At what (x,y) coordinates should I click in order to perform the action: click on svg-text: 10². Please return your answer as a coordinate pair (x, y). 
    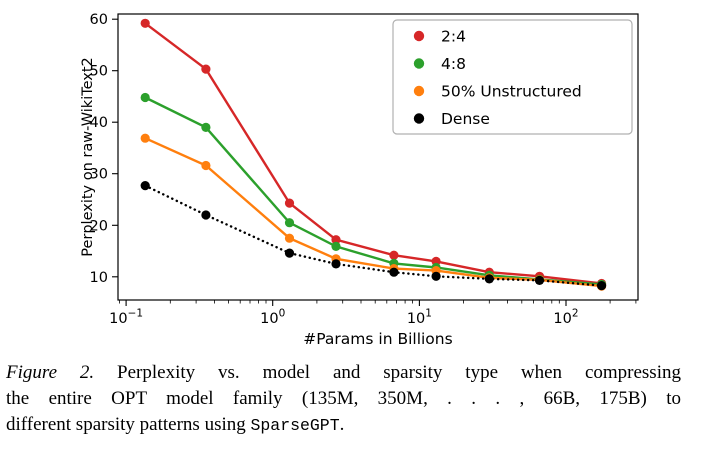
    Looking at the image, I should click on (565, 318).